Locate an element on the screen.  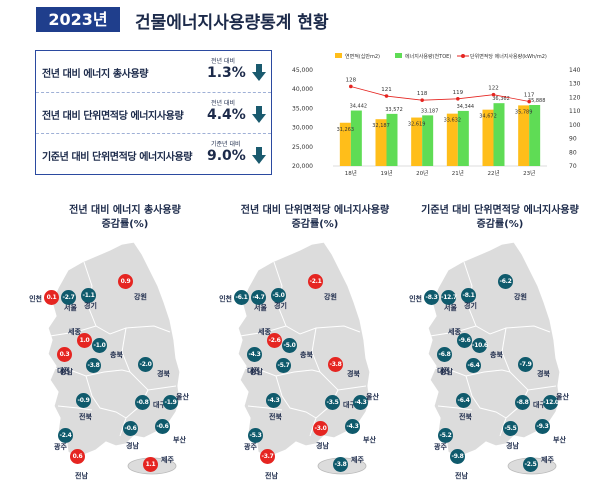
y-left-tick-label: 45,000 is located at coordinates (302, 70).